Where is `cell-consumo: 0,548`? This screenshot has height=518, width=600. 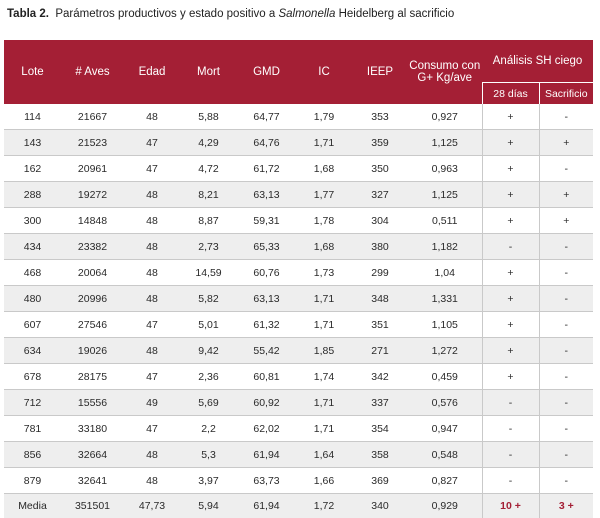 cell-consumo: 0,548 is located at coordinates (445, 455).